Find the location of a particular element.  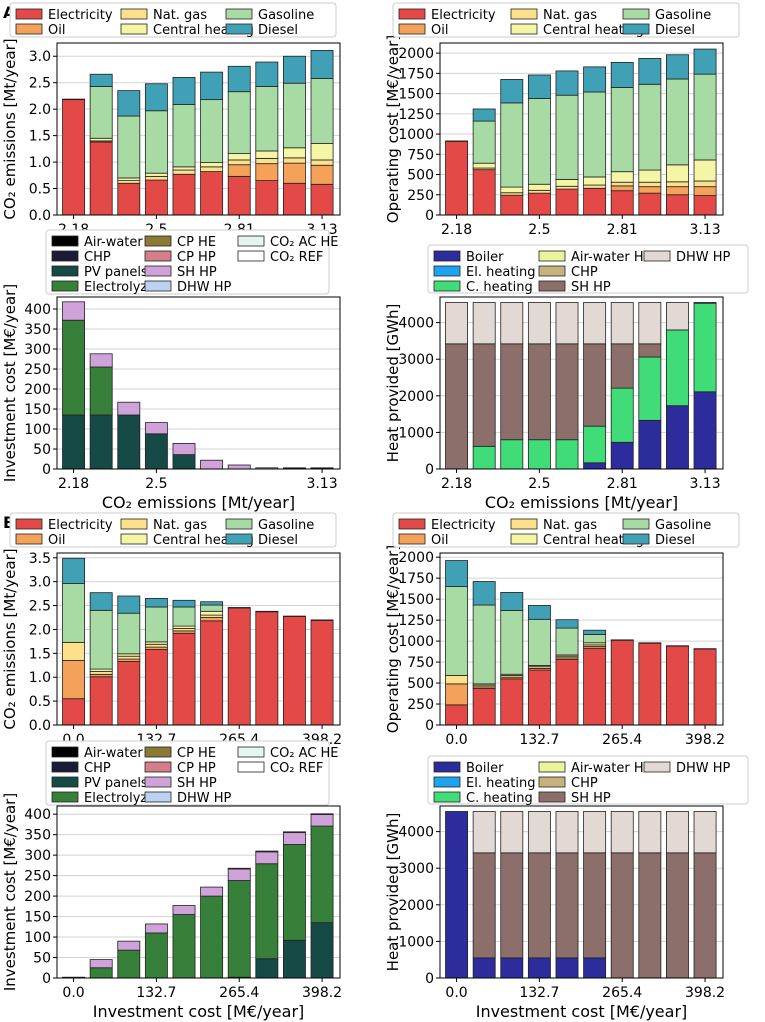

y-tick-label: 1.0 is located at coordinates (40, 678).